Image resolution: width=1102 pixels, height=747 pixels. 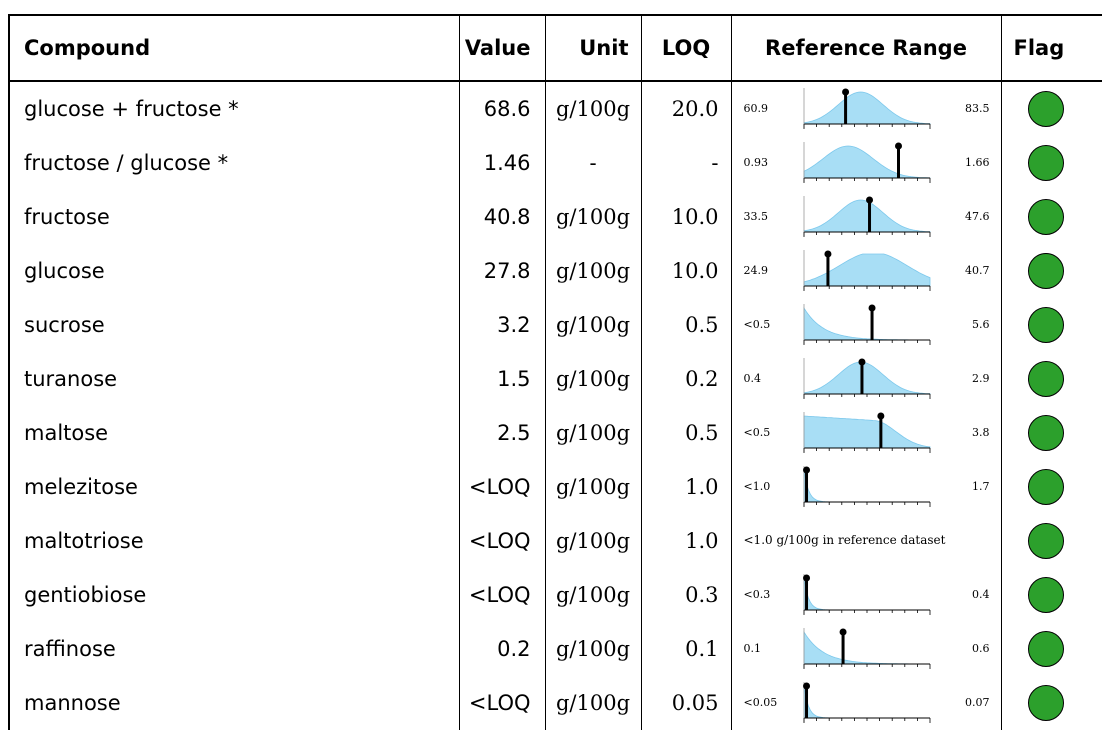 What do you see at coordinates (501, 217) in the screenshot?
I see `value-cell: 40.8` at bounding box center [501, 217].